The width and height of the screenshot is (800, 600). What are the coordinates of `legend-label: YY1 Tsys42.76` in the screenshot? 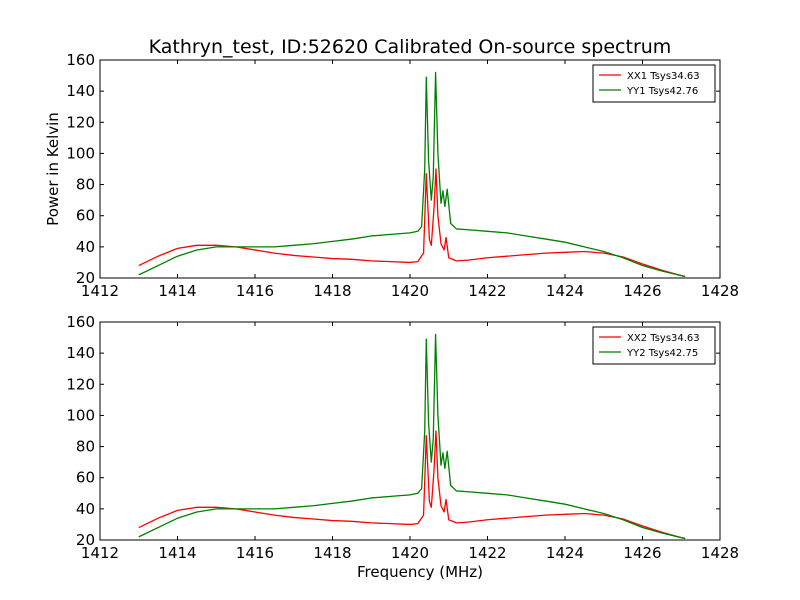 It's located at (662, 91).